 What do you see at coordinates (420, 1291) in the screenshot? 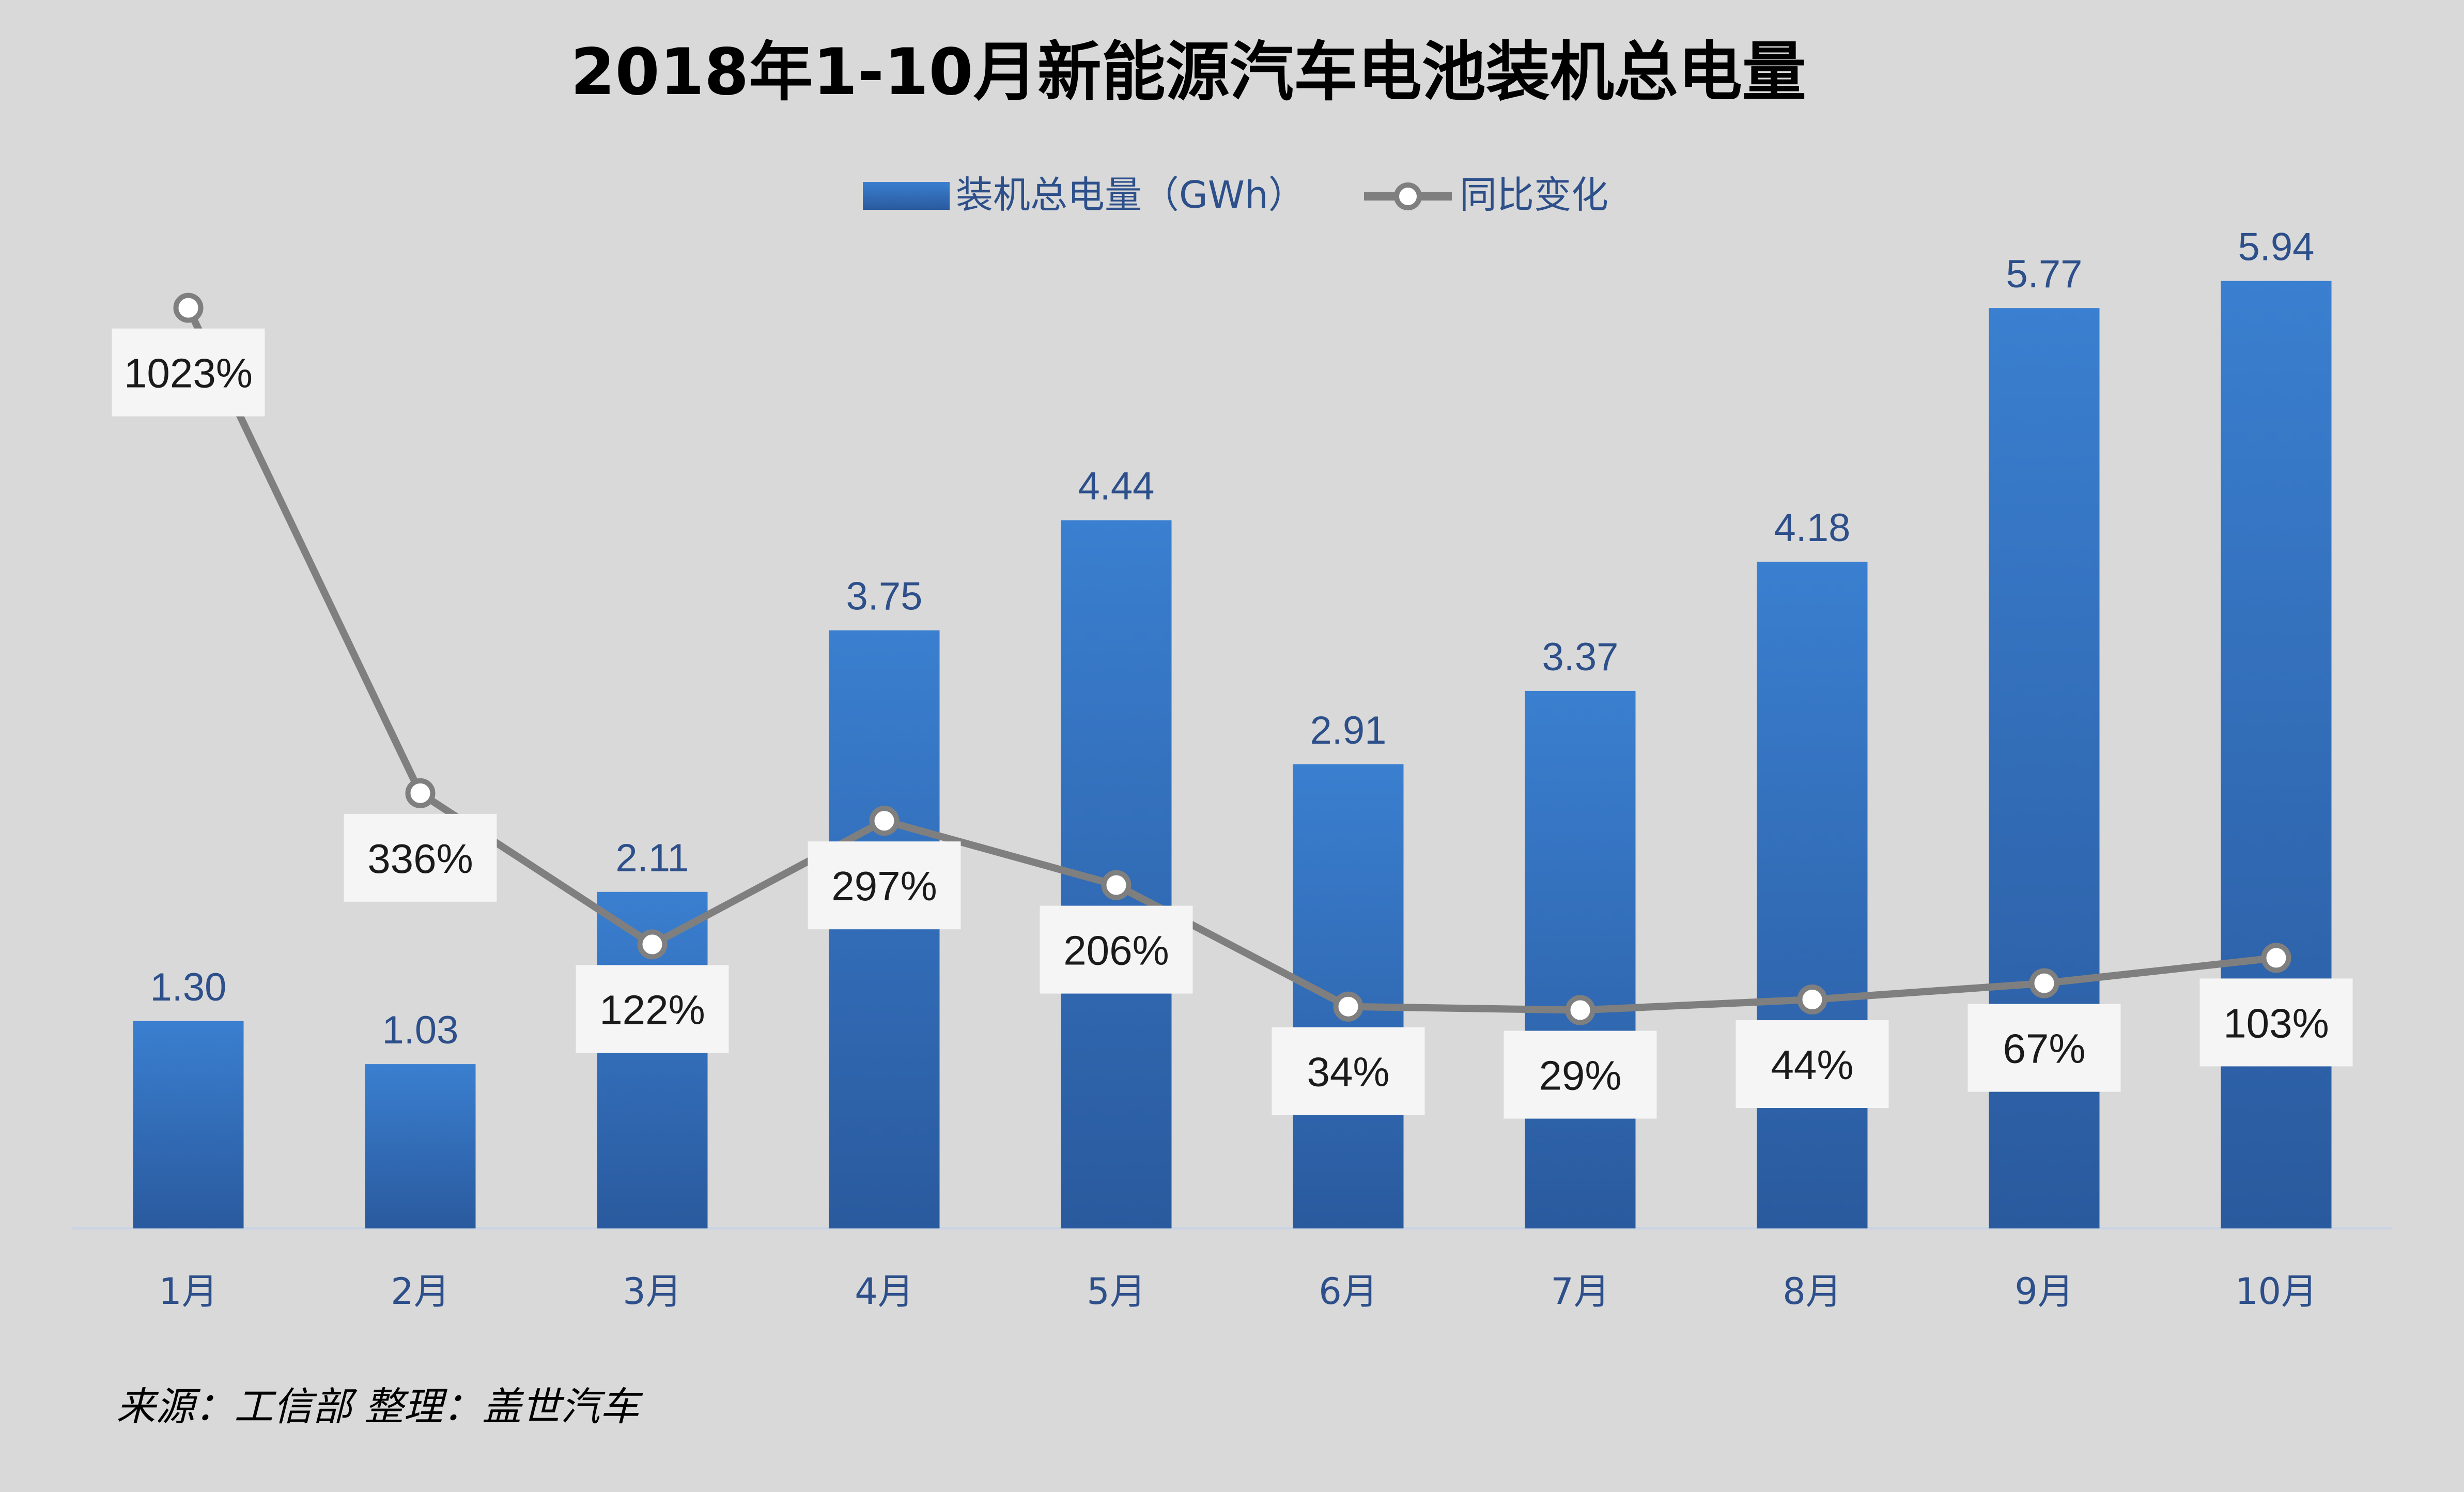
I see `x-tick-label-2: 2月` at bounding box center [420, 1291].